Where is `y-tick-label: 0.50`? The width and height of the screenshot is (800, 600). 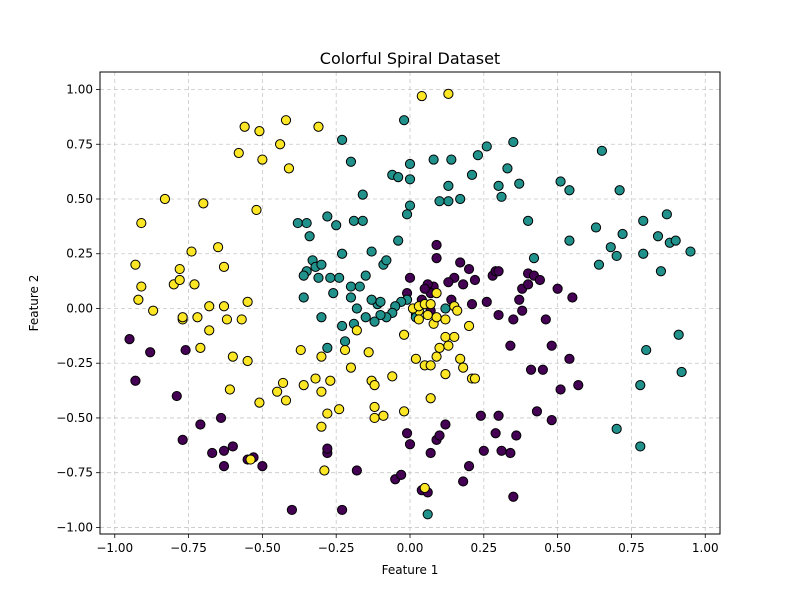
y-tick-label: 0.50 is located at coordinates (79, 199).